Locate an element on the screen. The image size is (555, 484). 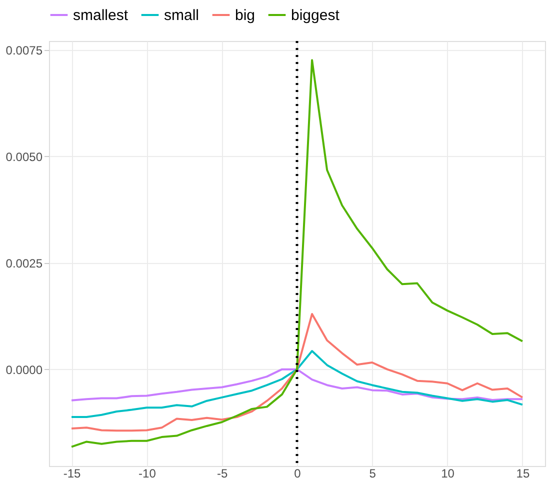
legend-label: big is located at coordinates (245, 15).